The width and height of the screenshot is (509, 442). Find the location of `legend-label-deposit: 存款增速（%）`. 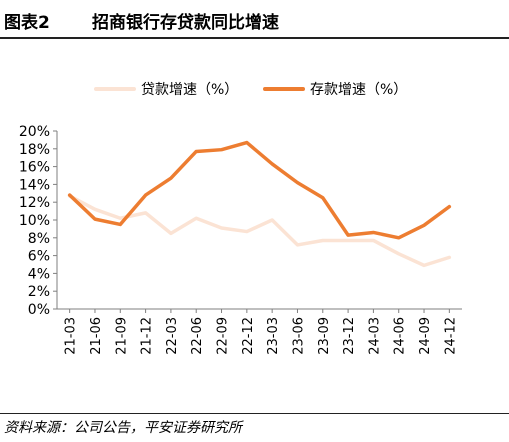

legend-label-deposit: 存款增速（%） is located at coordinates (358, 90).